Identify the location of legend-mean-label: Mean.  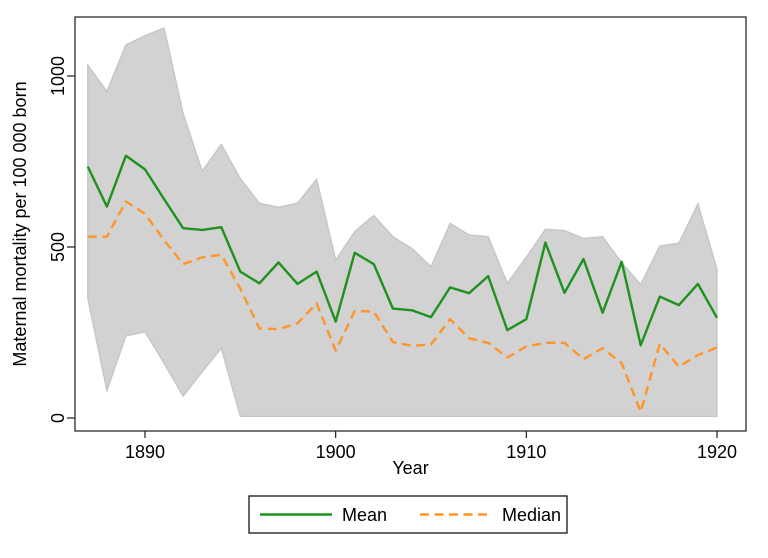
(364, 515).